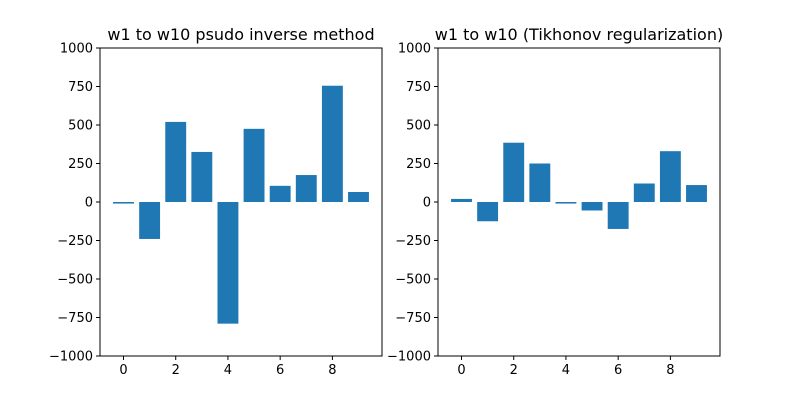  Describe the element at coordinates (75, 318) in the screenshot. I see `left-y-tick-label--750: −750` at that location.